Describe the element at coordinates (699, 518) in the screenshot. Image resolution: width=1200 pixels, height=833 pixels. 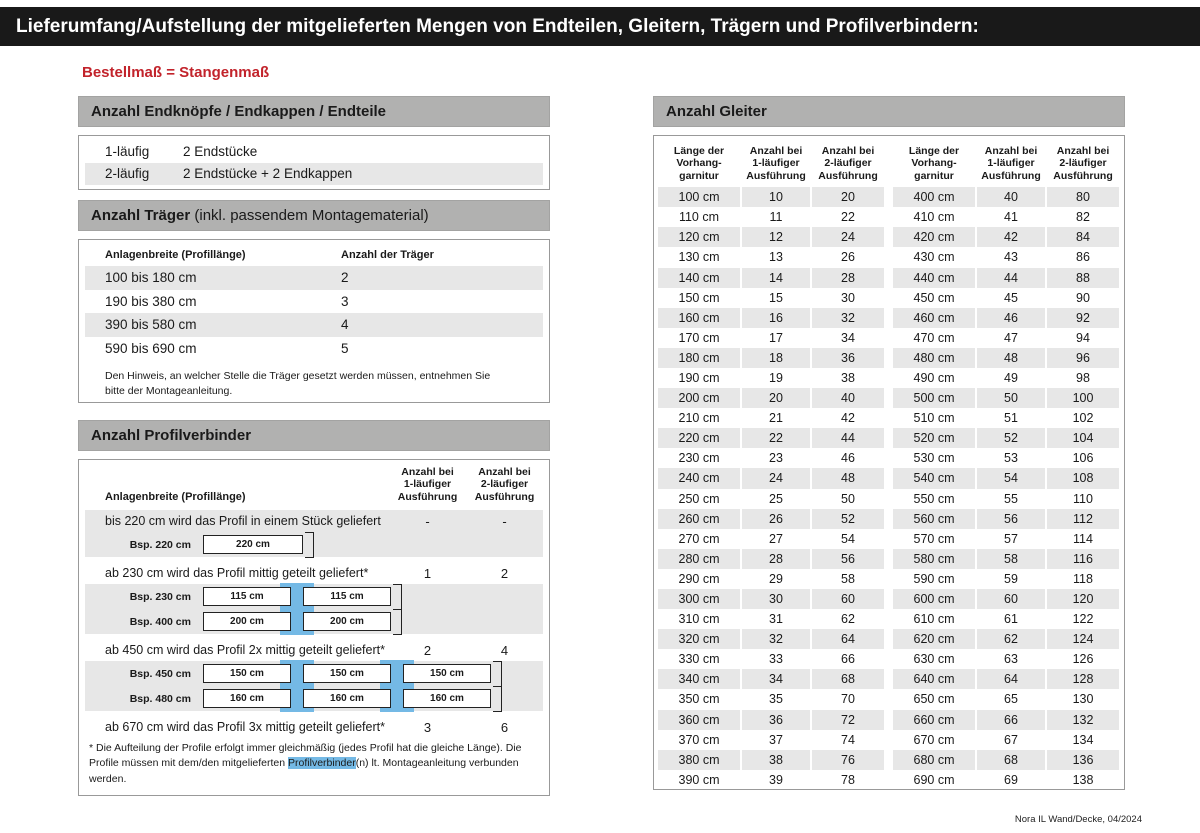
I see `table-cell: 260 cm` at that location.